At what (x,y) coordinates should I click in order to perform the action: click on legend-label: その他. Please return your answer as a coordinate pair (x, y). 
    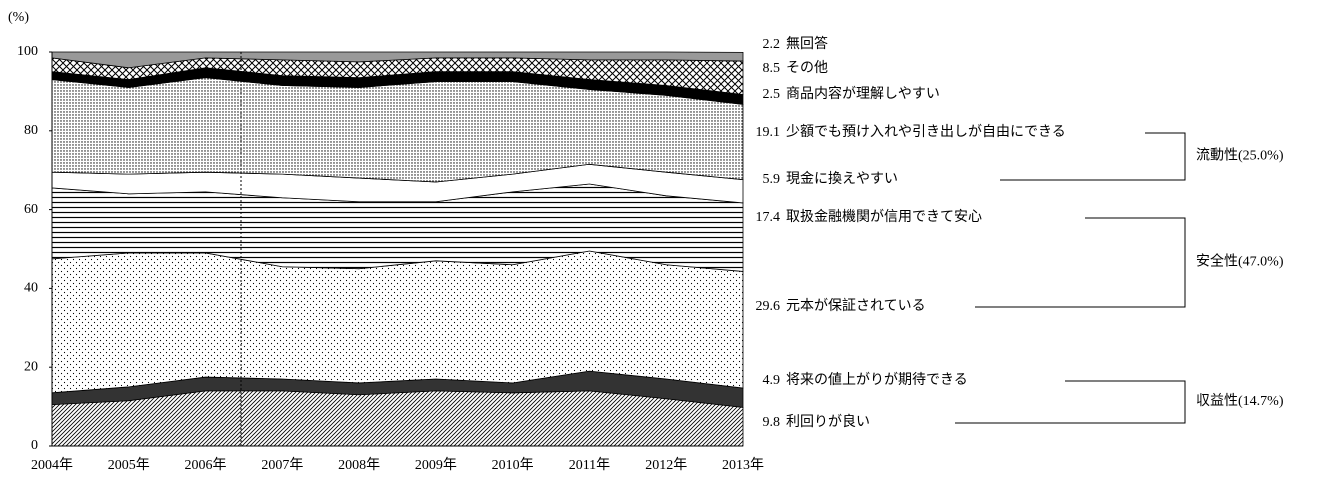
    Looking at the image, I should click on (807, 68).